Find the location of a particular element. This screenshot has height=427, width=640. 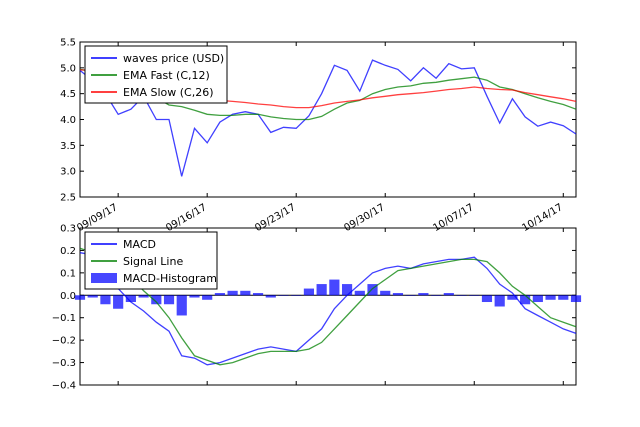

x-tick-label: 09/30/17 is located at coordinates (364, 218).